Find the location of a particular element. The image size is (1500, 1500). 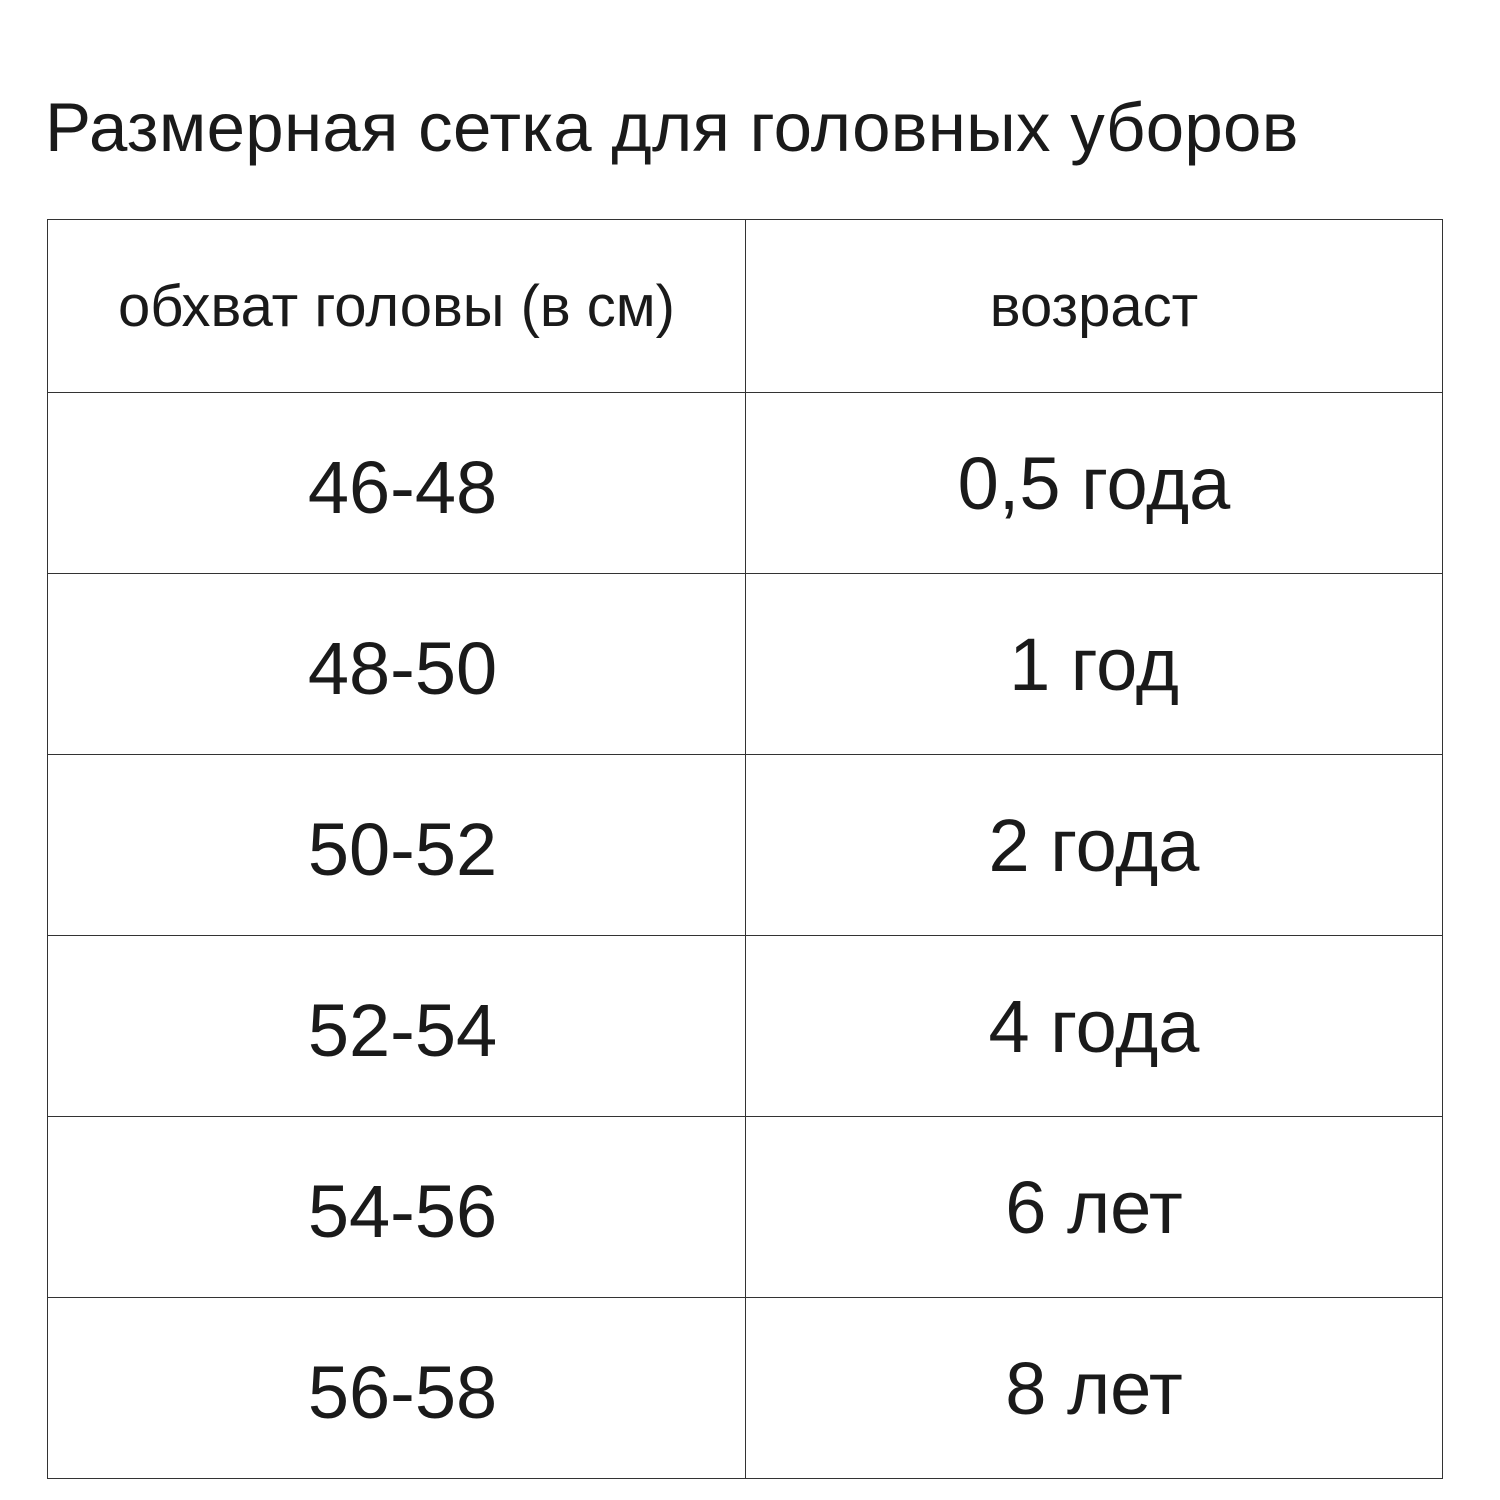

page-title: Размерная сетка для головных уборов is located at coordinates (672, 127).